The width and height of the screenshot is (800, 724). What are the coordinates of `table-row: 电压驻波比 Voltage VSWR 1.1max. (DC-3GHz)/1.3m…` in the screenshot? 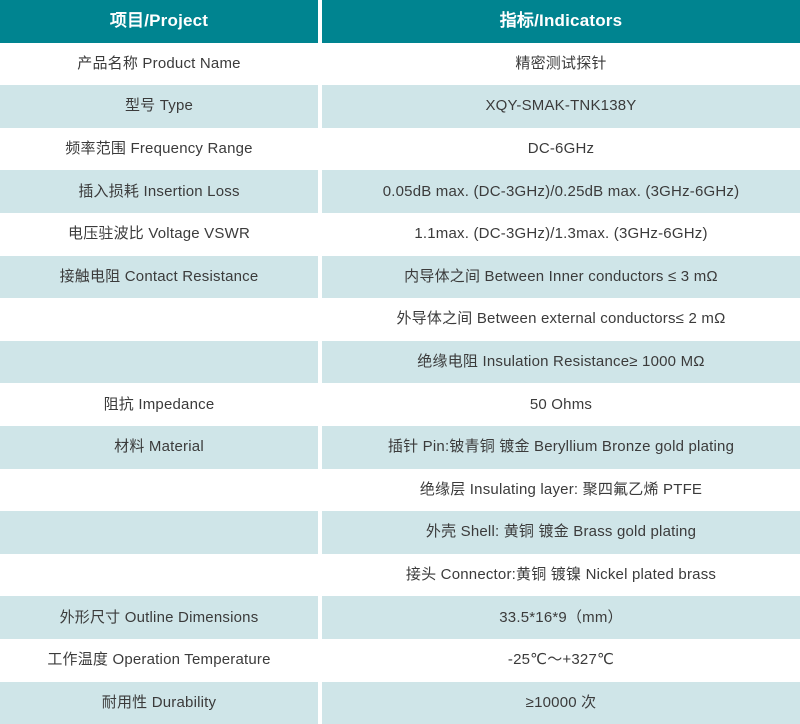 It's located at (400, 234).